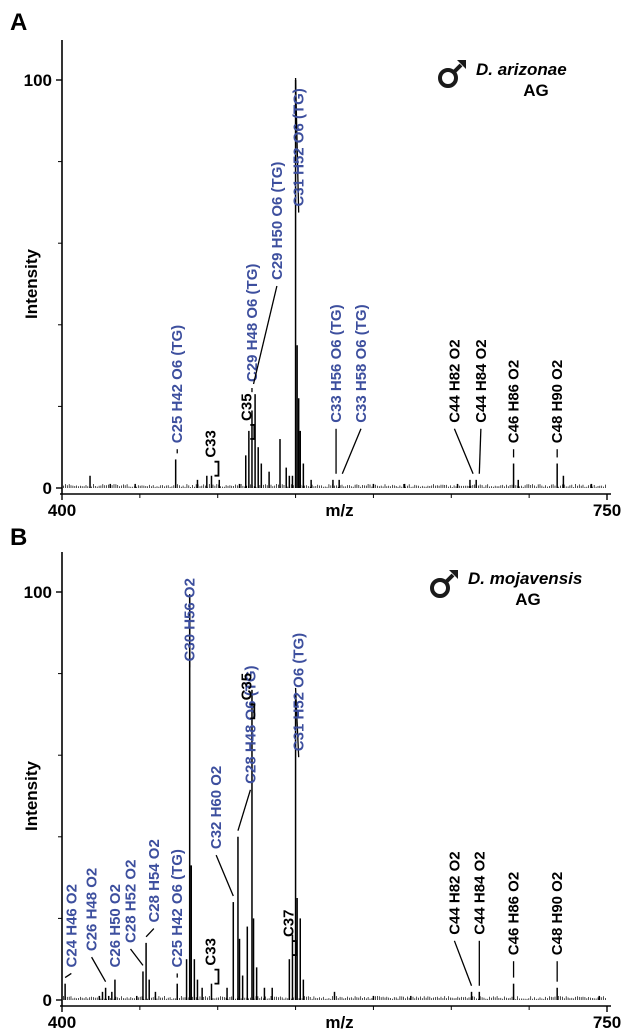 The width and height of the screenshot is (627, 1035). What do you see at coordinates (154, 880) in the screenshot?
I see `peak-annotation: C28 H54 O2` at bounding box center [154, 880].